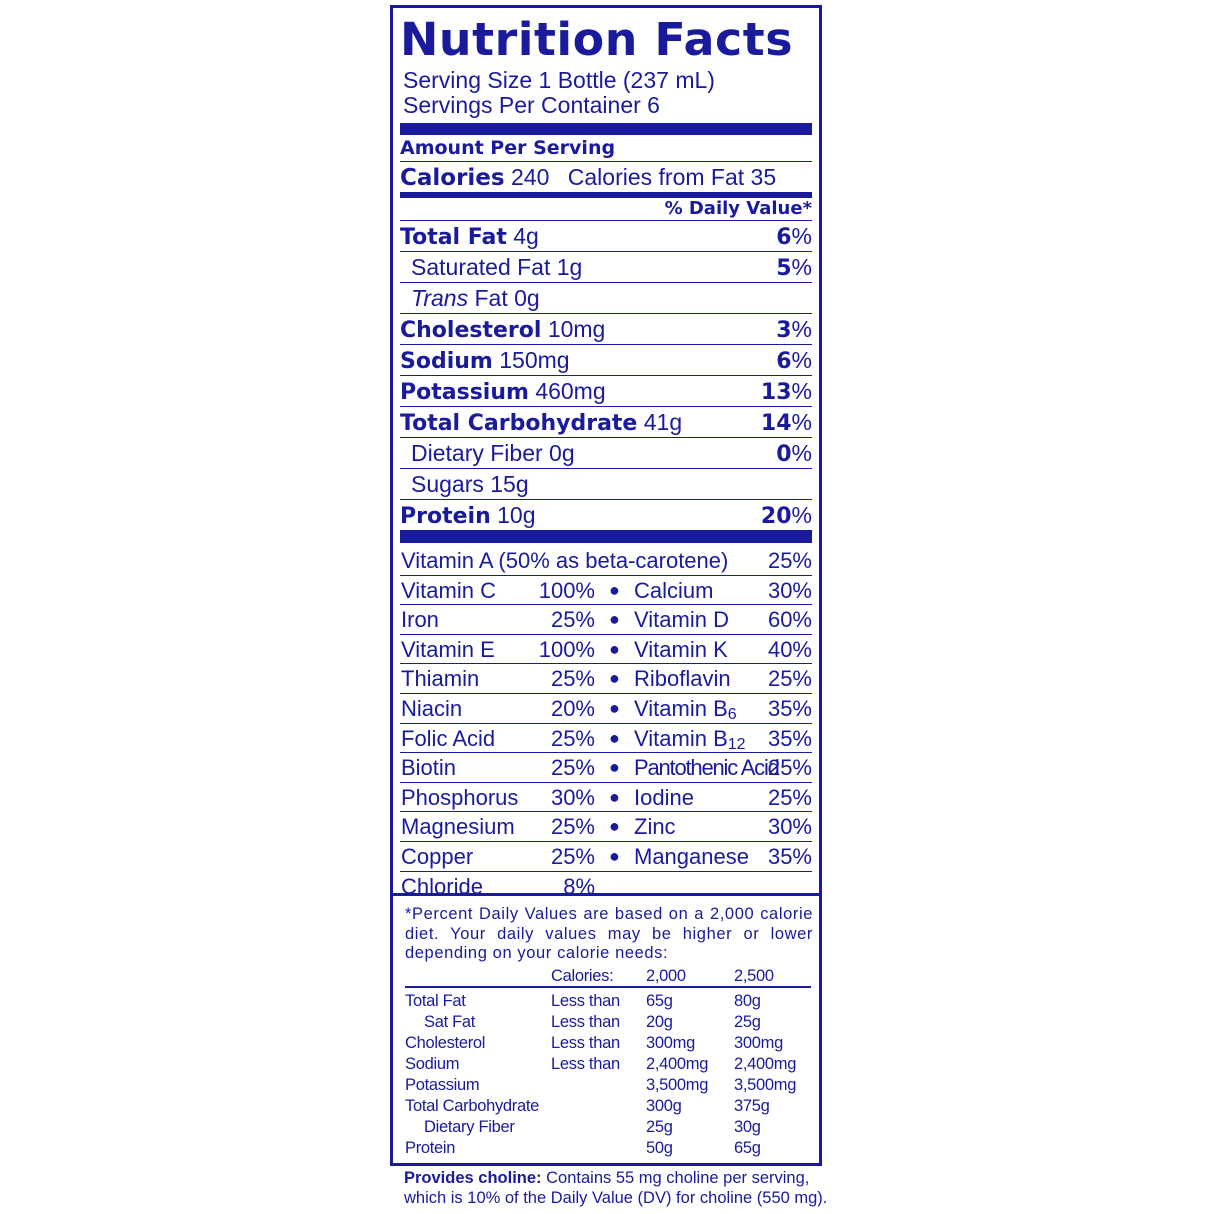 This screenshot has height=1214, width=1214. What do you see at coordinates (609, 1127) in the screenshot?
I see `table-row: Dietary Fiber 25g 30g` at bounding box center [609, 1127].